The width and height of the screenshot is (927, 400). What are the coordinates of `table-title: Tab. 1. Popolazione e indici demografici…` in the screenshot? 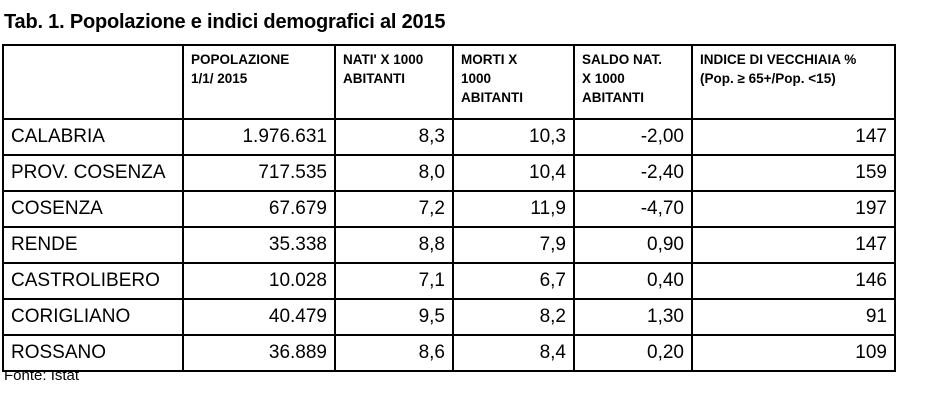 It's located at (225, 22).